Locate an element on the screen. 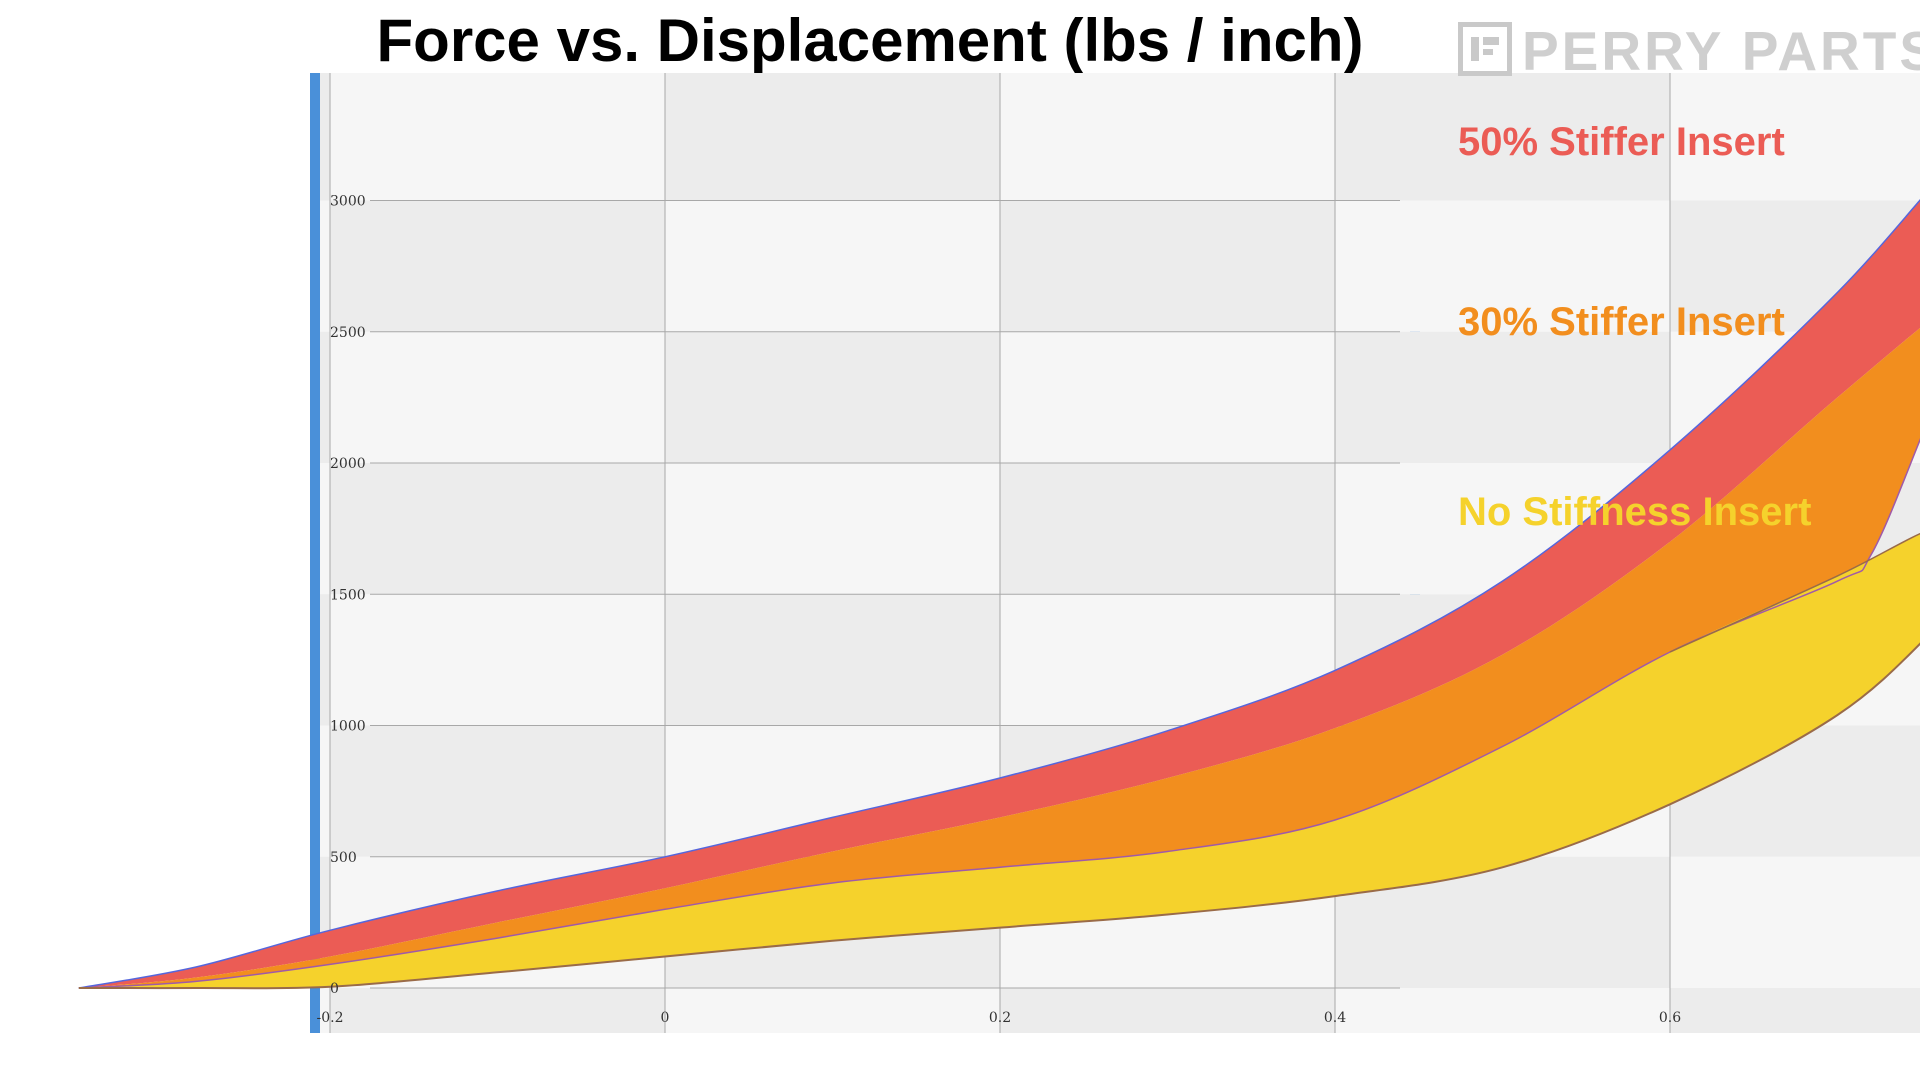 Image resolution: width=1920 pixels, height=1080 pixels. x-tick-label: 0.6 is located at coordinates (1670, 1018).